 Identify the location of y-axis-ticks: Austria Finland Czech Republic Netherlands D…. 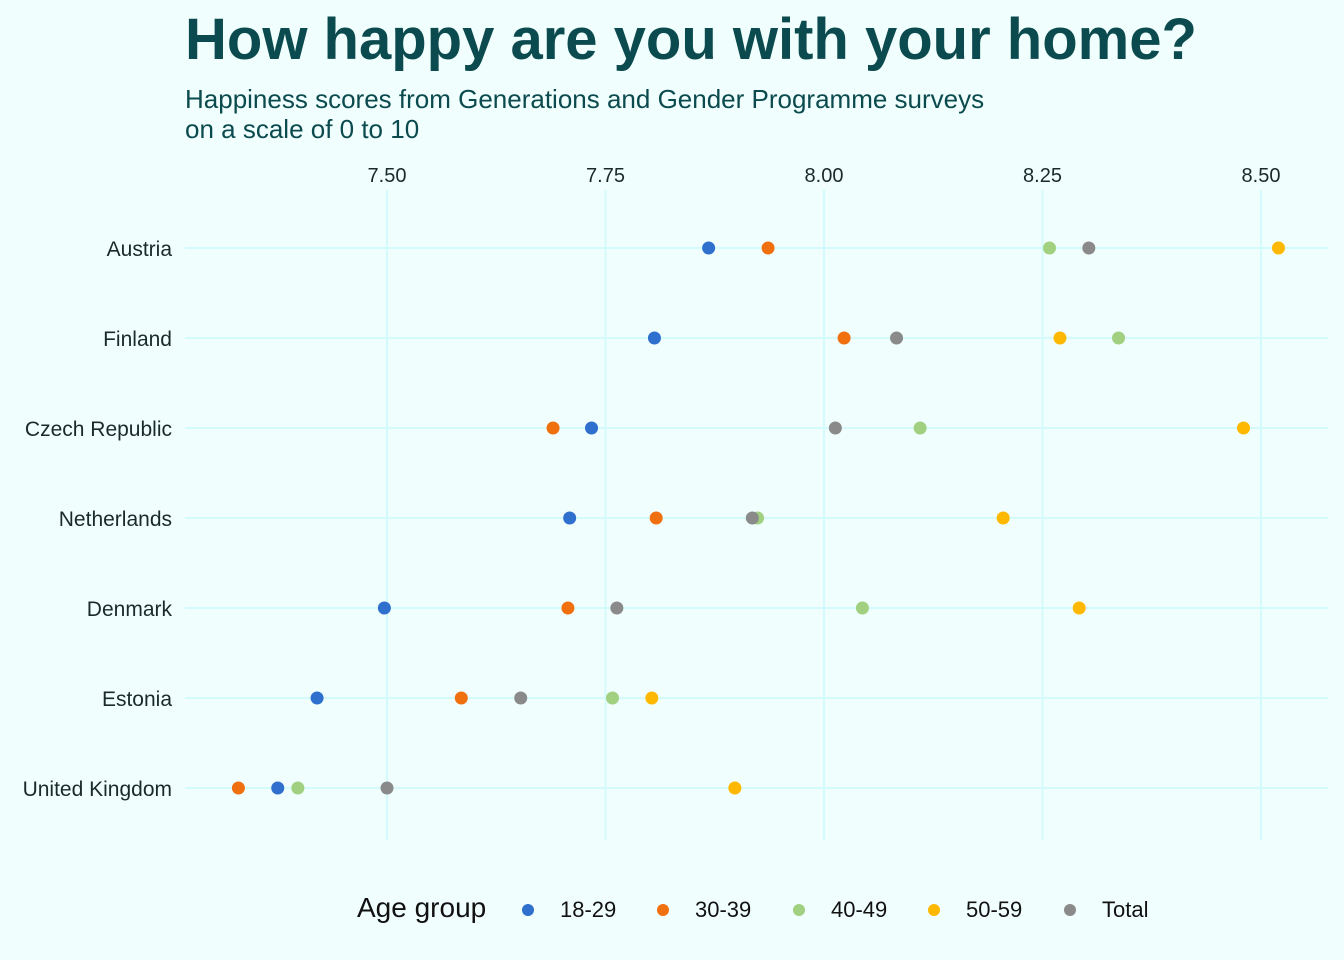
(98, 519).